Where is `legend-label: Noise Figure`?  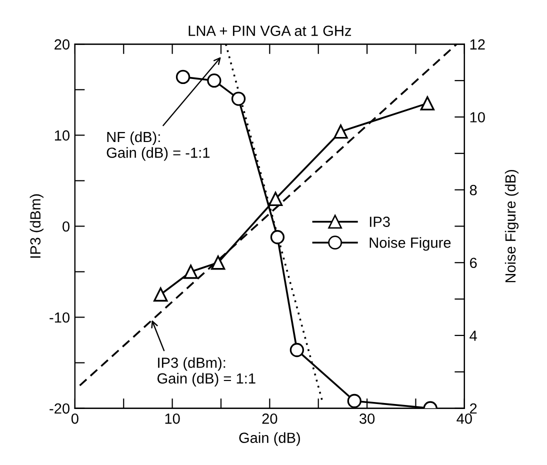
legend-label: Noise Figure is located at coordinates (410, 244).